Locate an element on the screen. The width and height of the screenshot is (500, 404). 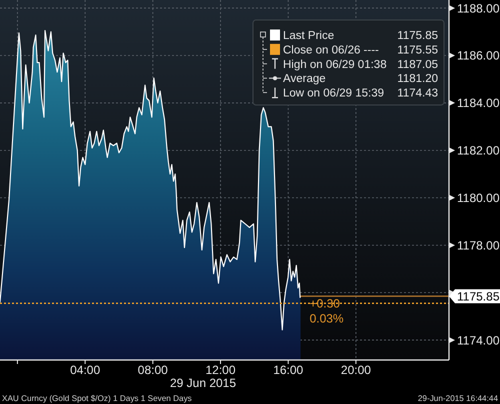
ref-line-label: 1175.85 is located at coordinates (478, 296).